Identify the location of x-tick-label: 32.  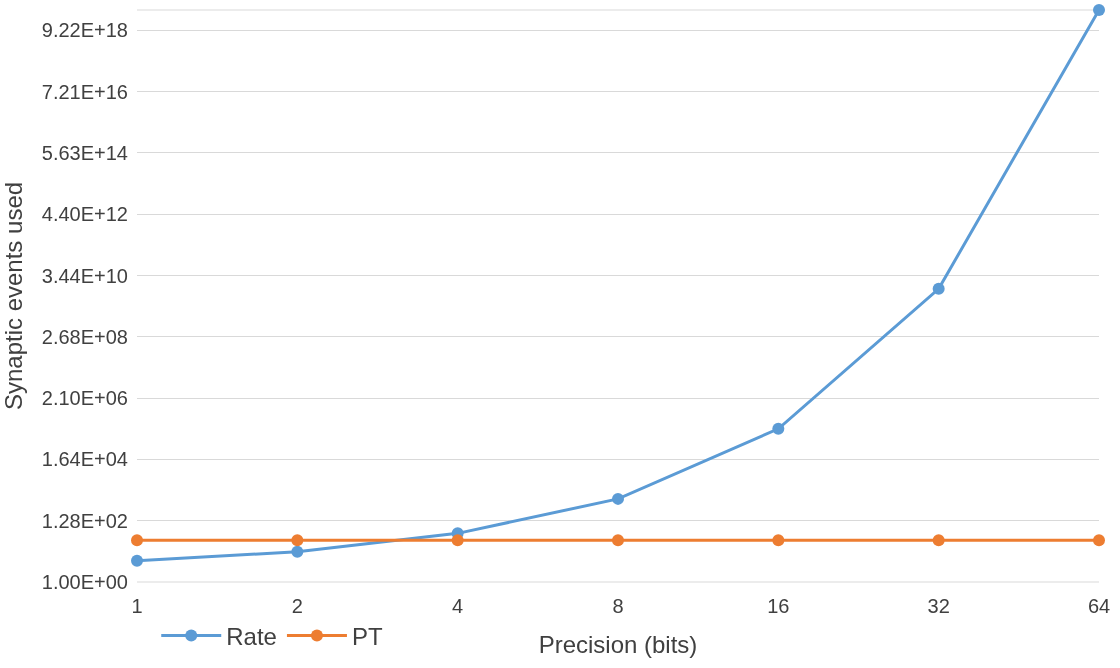
(938, 606).